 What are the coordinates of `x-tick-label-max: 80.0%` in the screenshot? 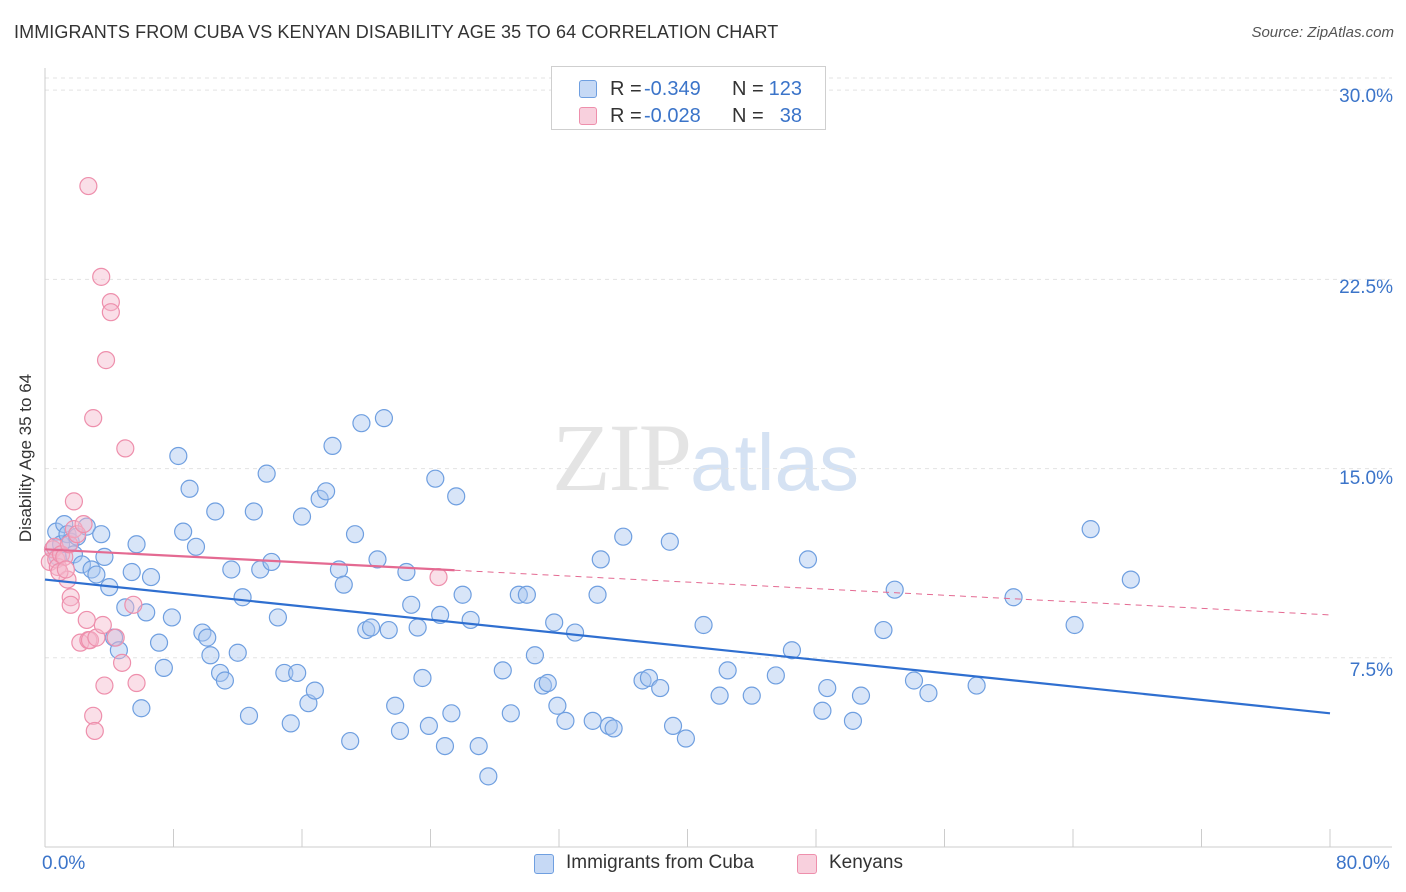 It's located at (1363, 863).